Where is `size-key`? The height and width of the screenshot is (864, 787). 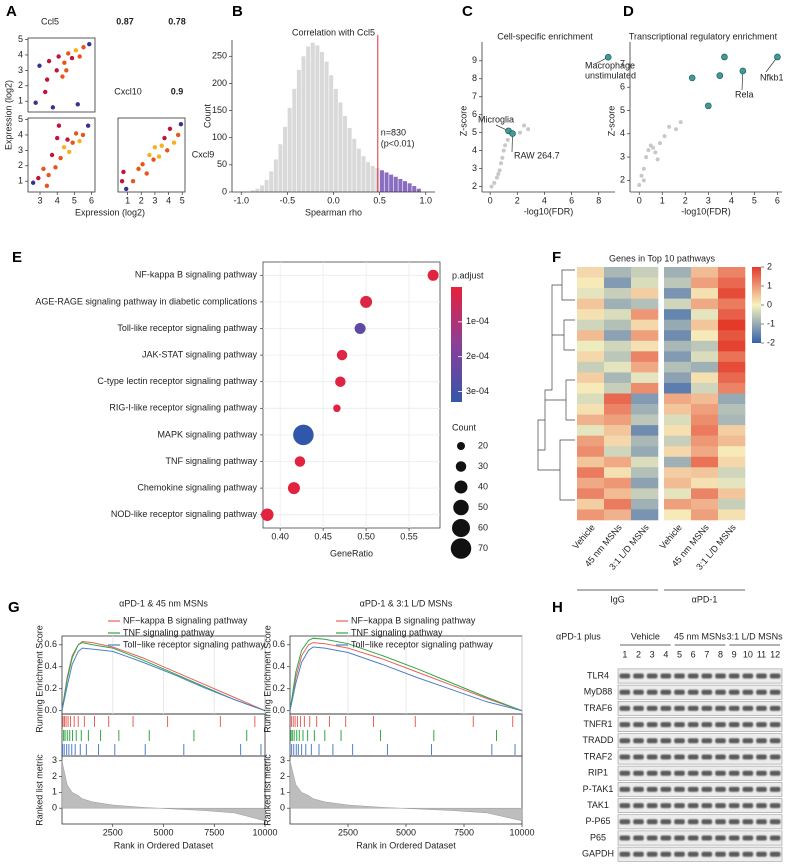
size-key is located at coordinates (461, 466).